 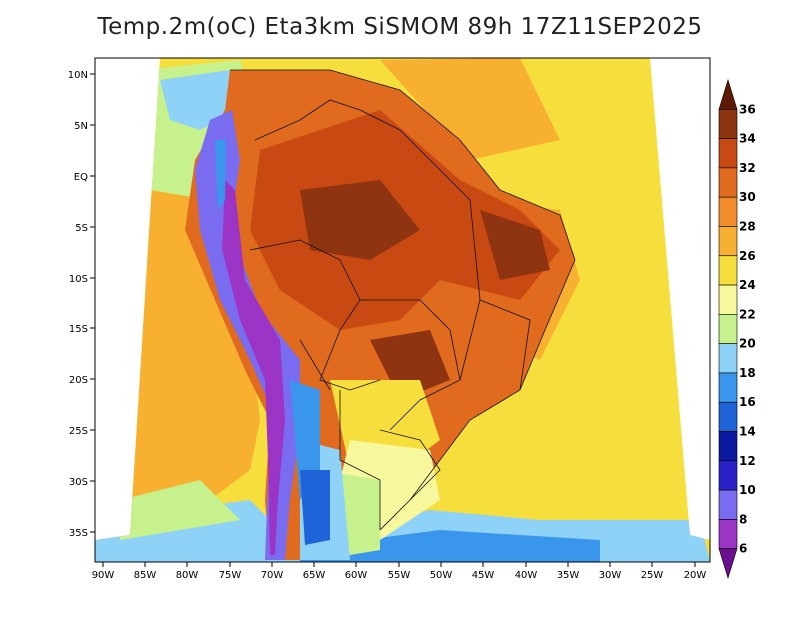 I want to click on x-tick-label: 90W, so click(x=103, y=571).